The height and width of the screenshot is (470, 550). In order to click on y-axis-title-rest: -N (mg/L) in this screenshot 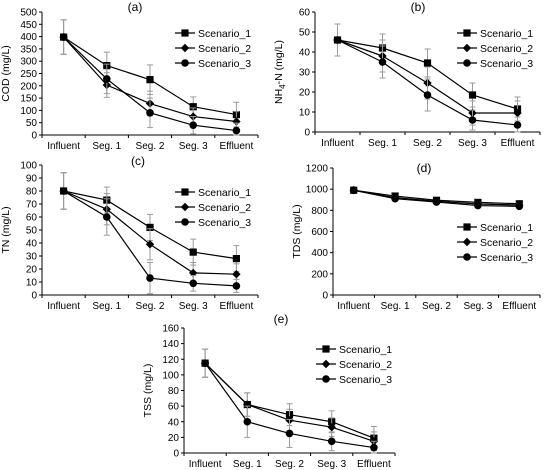, I will do `click(279, 62)`.